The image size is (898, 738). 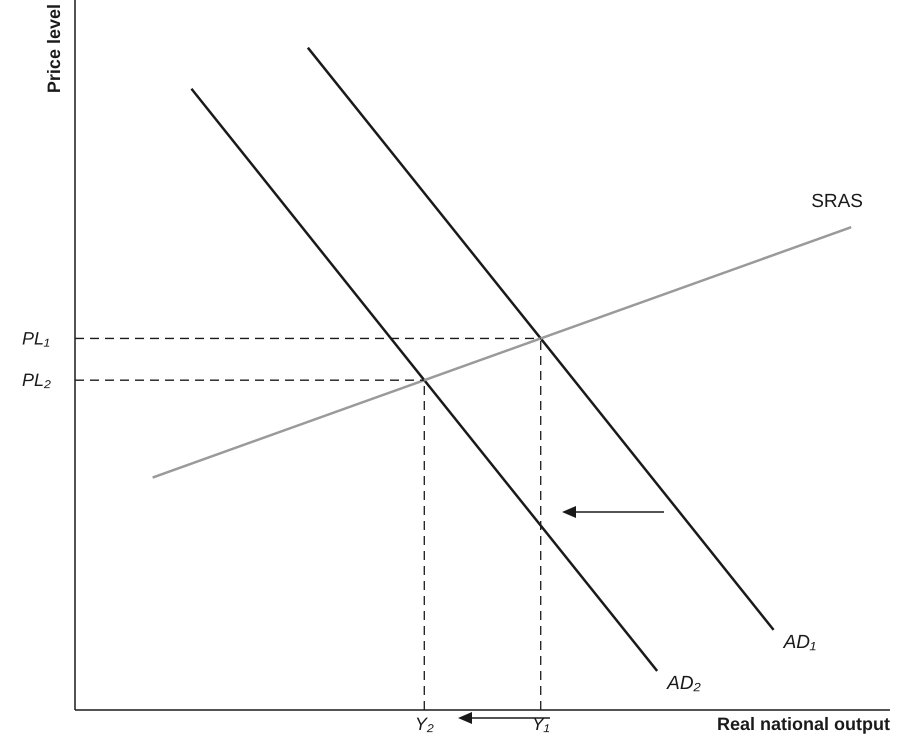 I want to click on series-label: PL₁, so click(x=36, y=338).